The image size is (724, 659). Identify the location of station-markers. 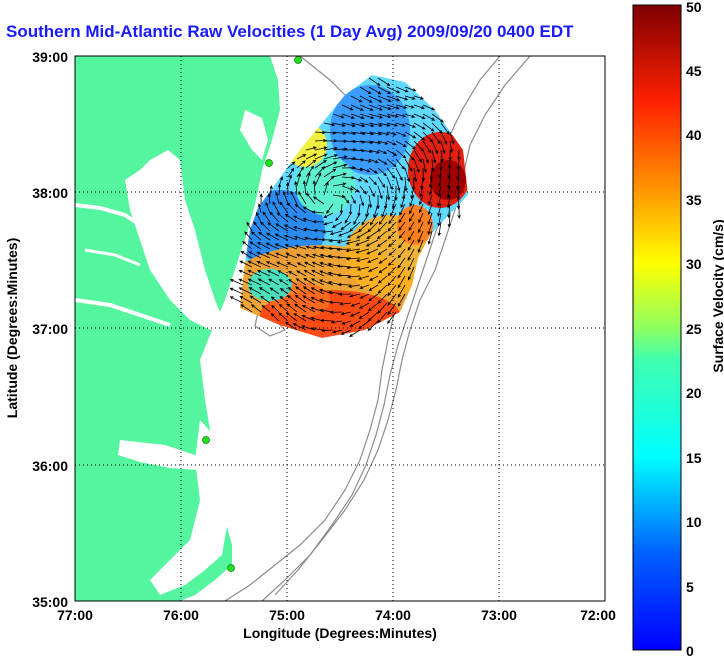
(252, 314).